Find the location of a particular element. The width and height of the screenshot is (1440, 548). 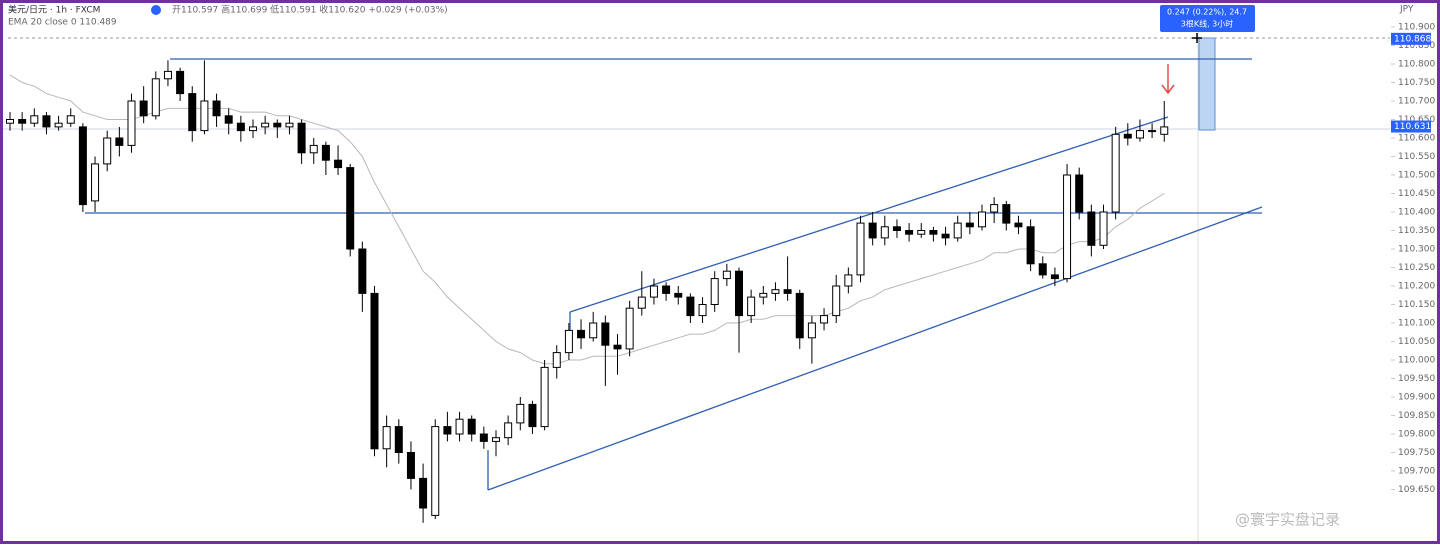

crosshair is located at coordinates (1197, 38).